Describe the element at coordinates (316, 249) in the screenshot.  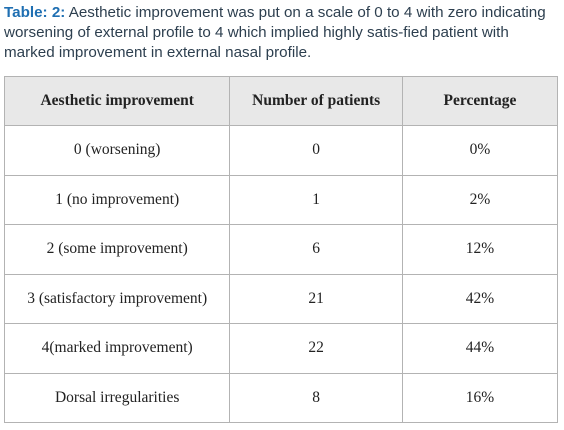
I see `cell-patients: 6` at that location.